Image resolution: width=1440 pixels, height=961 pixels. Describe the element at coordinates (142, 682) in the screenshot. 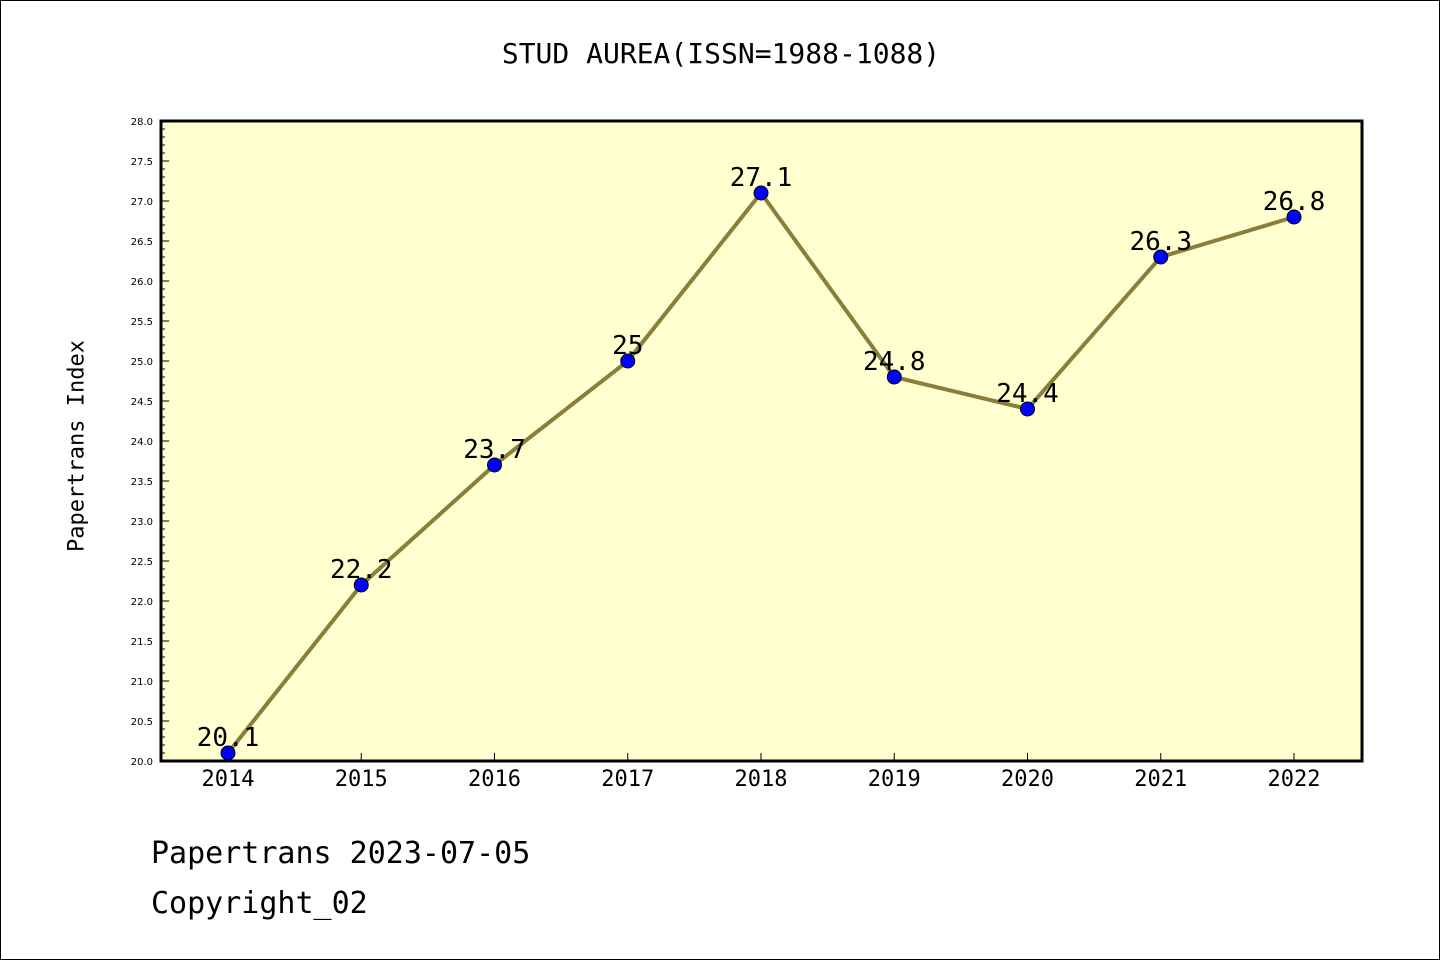

I see `y-tick-label: 21.0` at that location.